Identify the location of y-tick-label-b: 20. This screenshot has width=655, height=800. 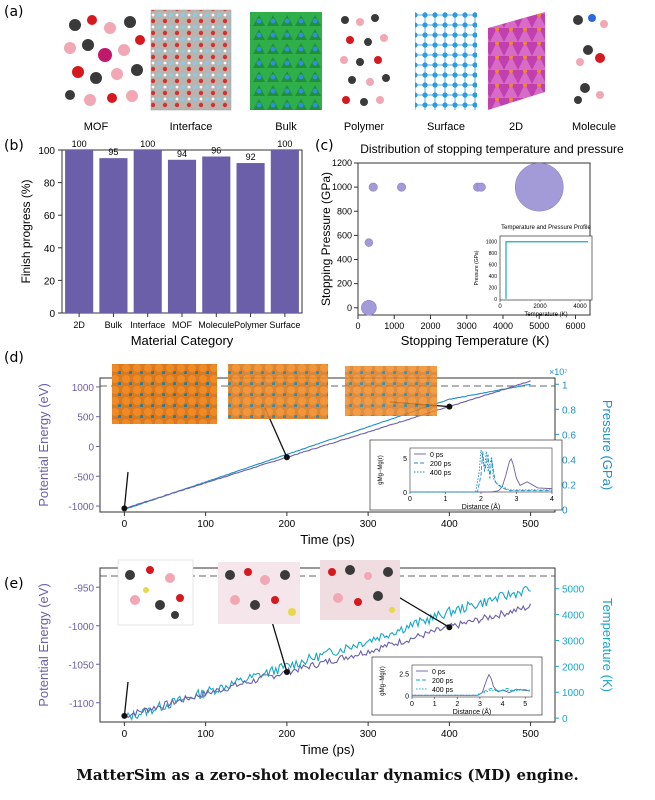
(50, 281).